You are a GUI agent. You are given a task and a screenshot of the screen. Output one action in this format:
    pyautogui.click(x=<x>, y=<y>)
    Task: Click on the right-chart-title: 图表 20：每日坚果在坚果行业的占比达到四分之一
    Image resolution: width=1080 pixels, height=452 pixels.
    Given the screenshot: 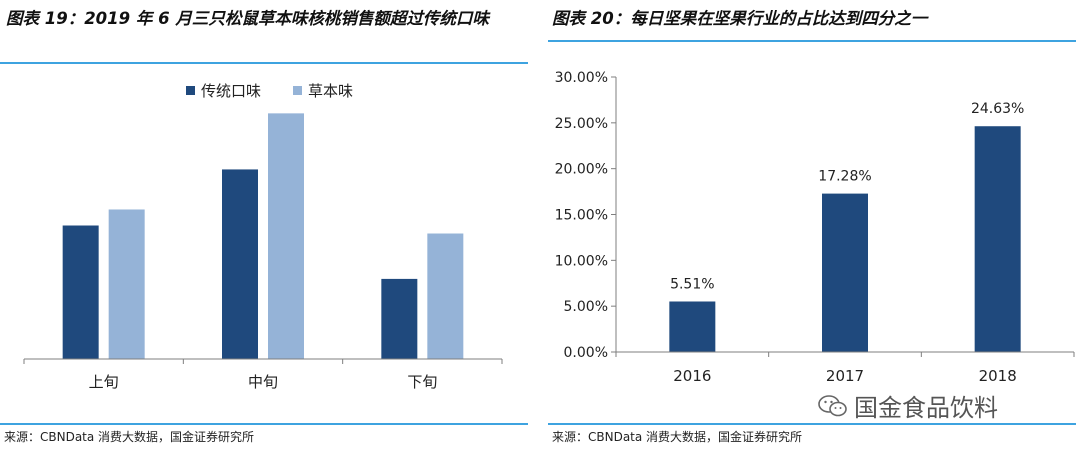 What is the action you would take?
    pyautogui.click(x=740, y=18)
    